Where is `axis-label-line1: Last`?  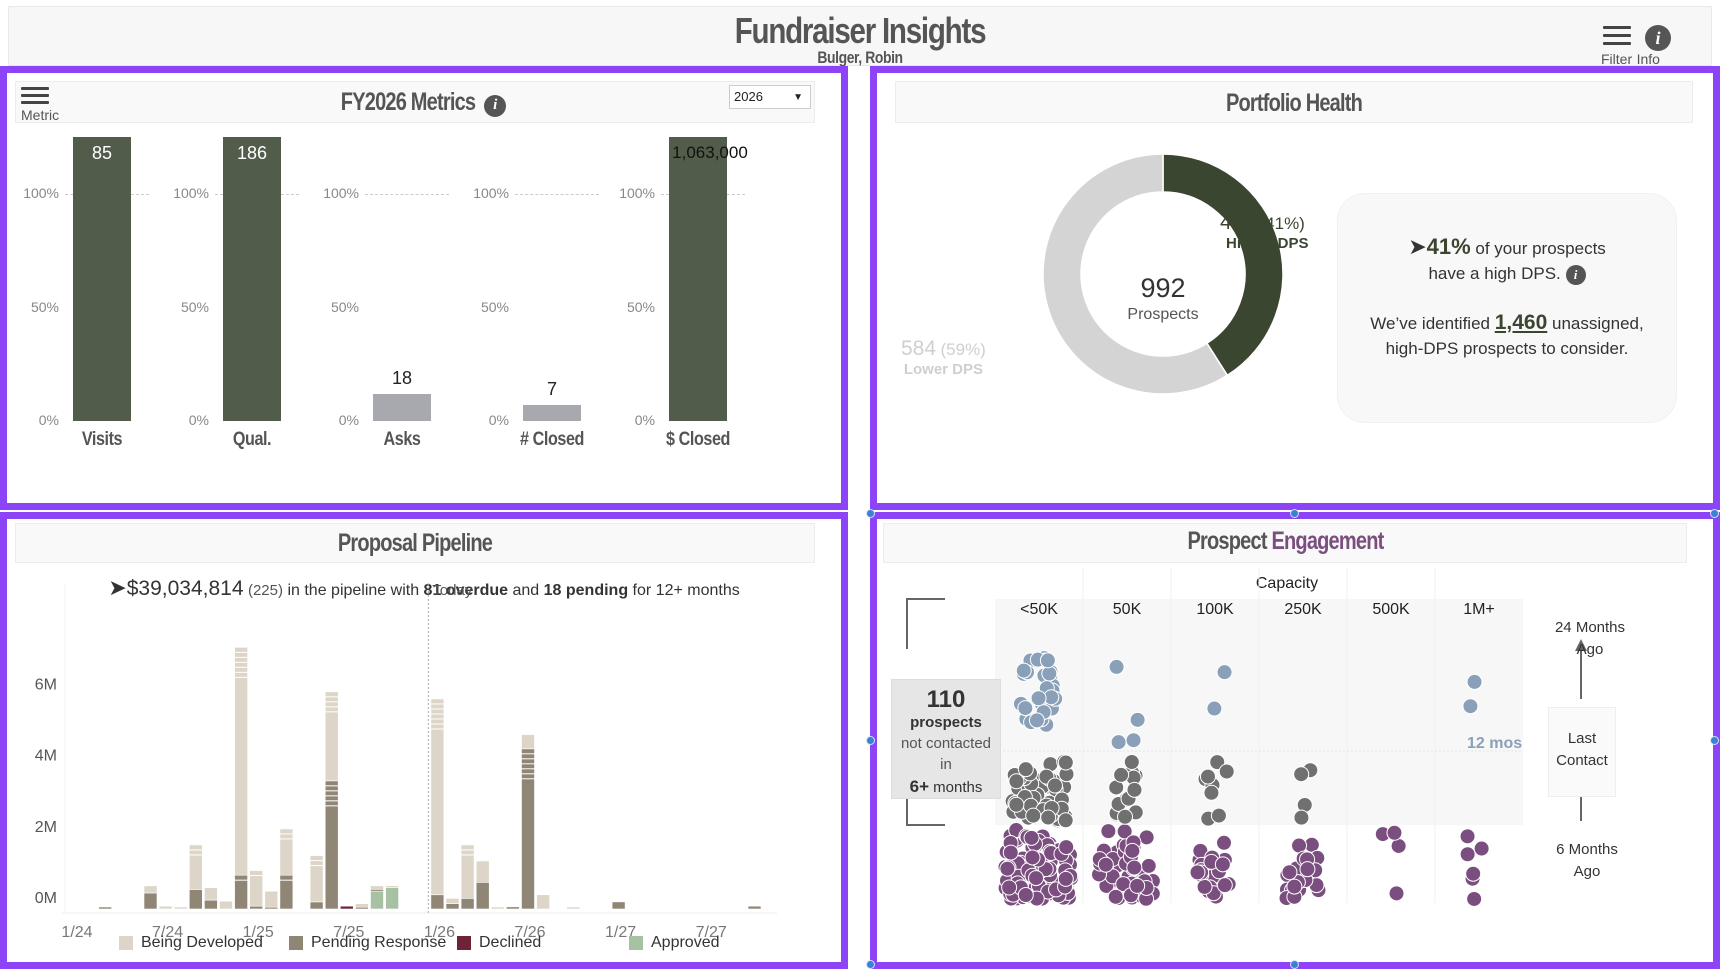 axis-label-line1: Last is located at coordinates (1582, 738).